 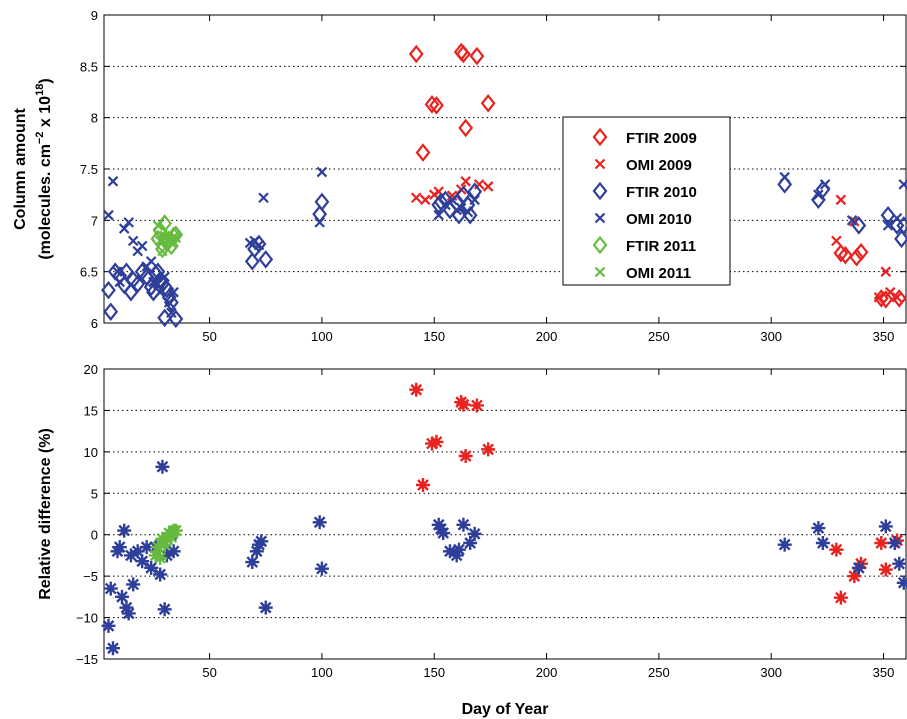 I want to click on y-tick-label: 20, so click(x=91, y=369).